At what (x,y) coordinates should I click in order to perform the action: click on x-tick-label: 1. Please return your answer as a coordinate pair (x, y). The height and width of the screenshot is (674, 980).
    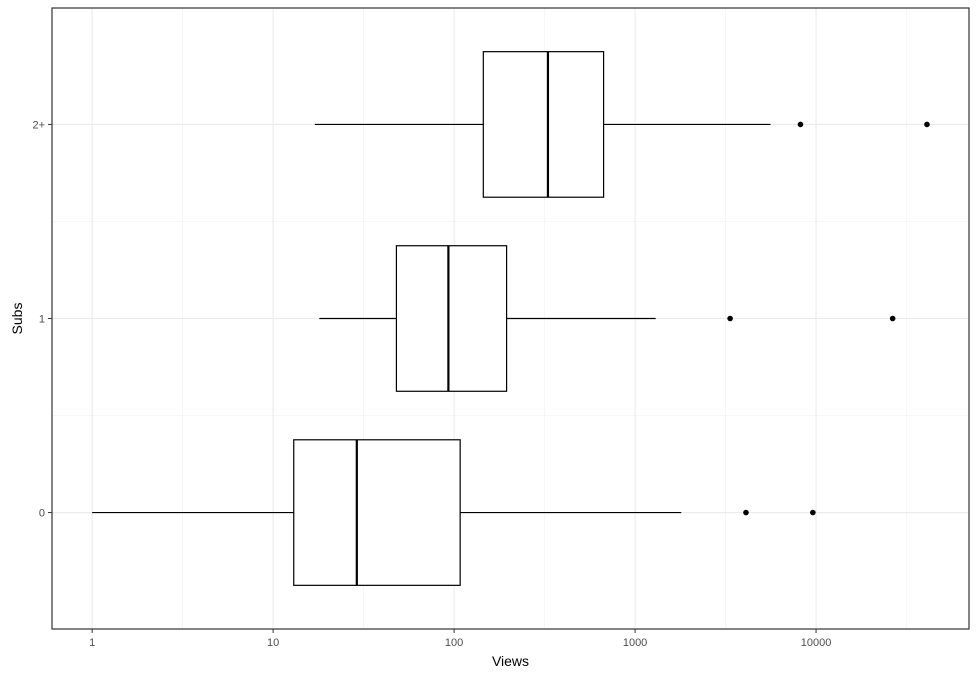
    Looking at the image, I should click on (92, 643).